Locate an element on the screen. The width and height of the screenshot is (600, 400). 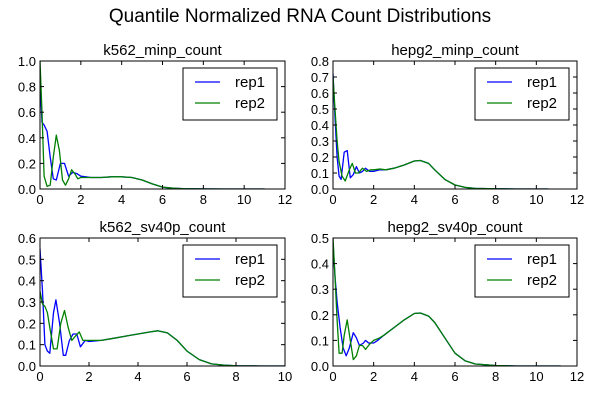
subplot-title: hepg2_sv40p_count is located at coordinates (455, 227).